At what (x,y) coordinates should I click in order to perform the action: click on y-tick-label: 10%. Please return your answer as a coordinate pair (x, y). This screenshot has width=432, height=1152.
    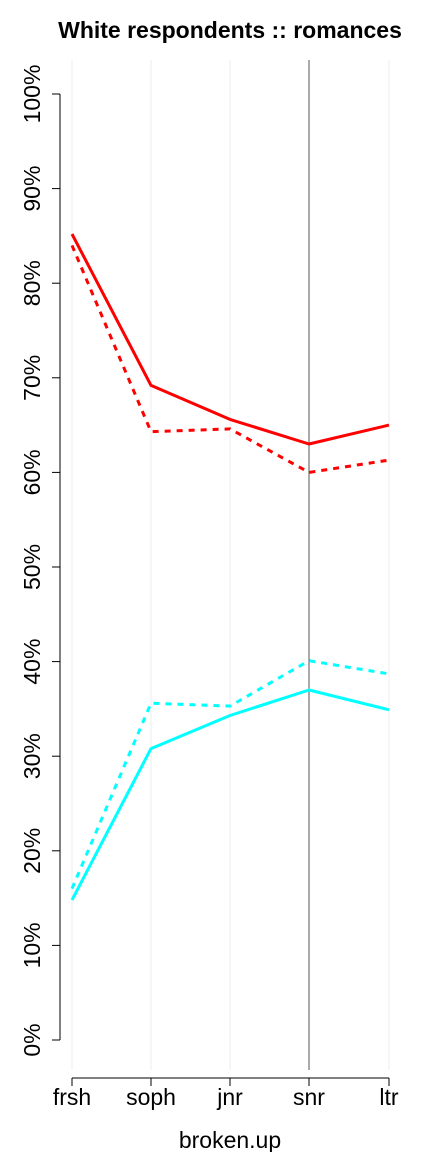
    Looking at the image, I should click on (32, 945).